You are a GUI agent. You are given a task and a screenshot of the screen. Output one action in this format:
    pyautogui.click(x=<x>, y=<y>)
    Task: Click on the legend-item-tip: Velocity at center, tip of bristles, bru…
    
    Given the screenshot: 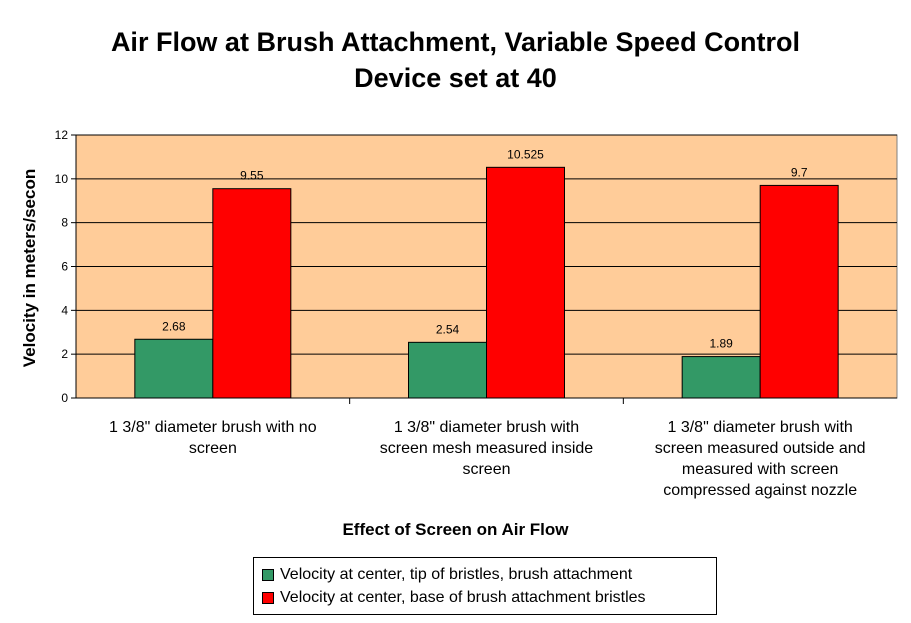 What is the action you would take?
    pyautogui.click(x=489, y=574)
    